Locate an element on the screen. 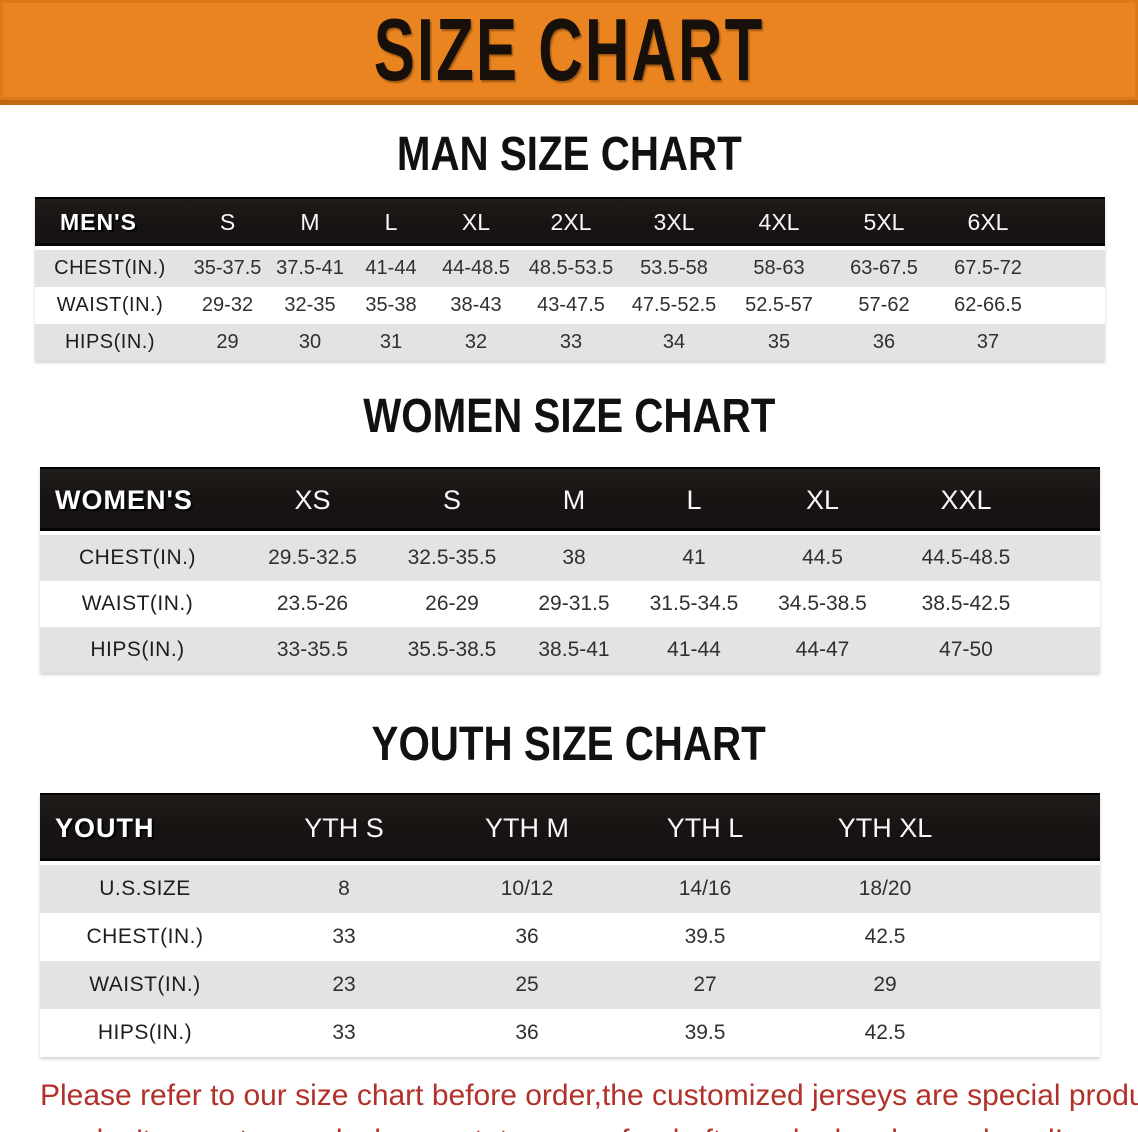 This screenshot has width=1138, height=1132. size-value: 26-29 is located at coordinates (452, 603).